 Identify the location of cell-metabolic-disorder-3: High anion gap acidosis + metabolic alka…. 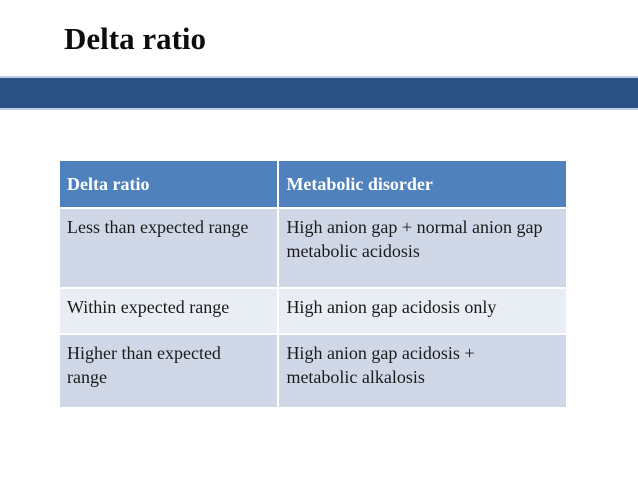
(422, 371).